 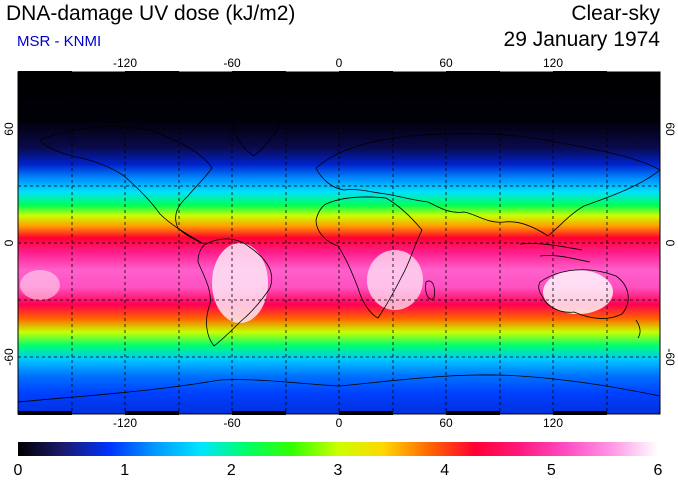 I want to click on colorbar-label: 5, so click(x=551, y=470).